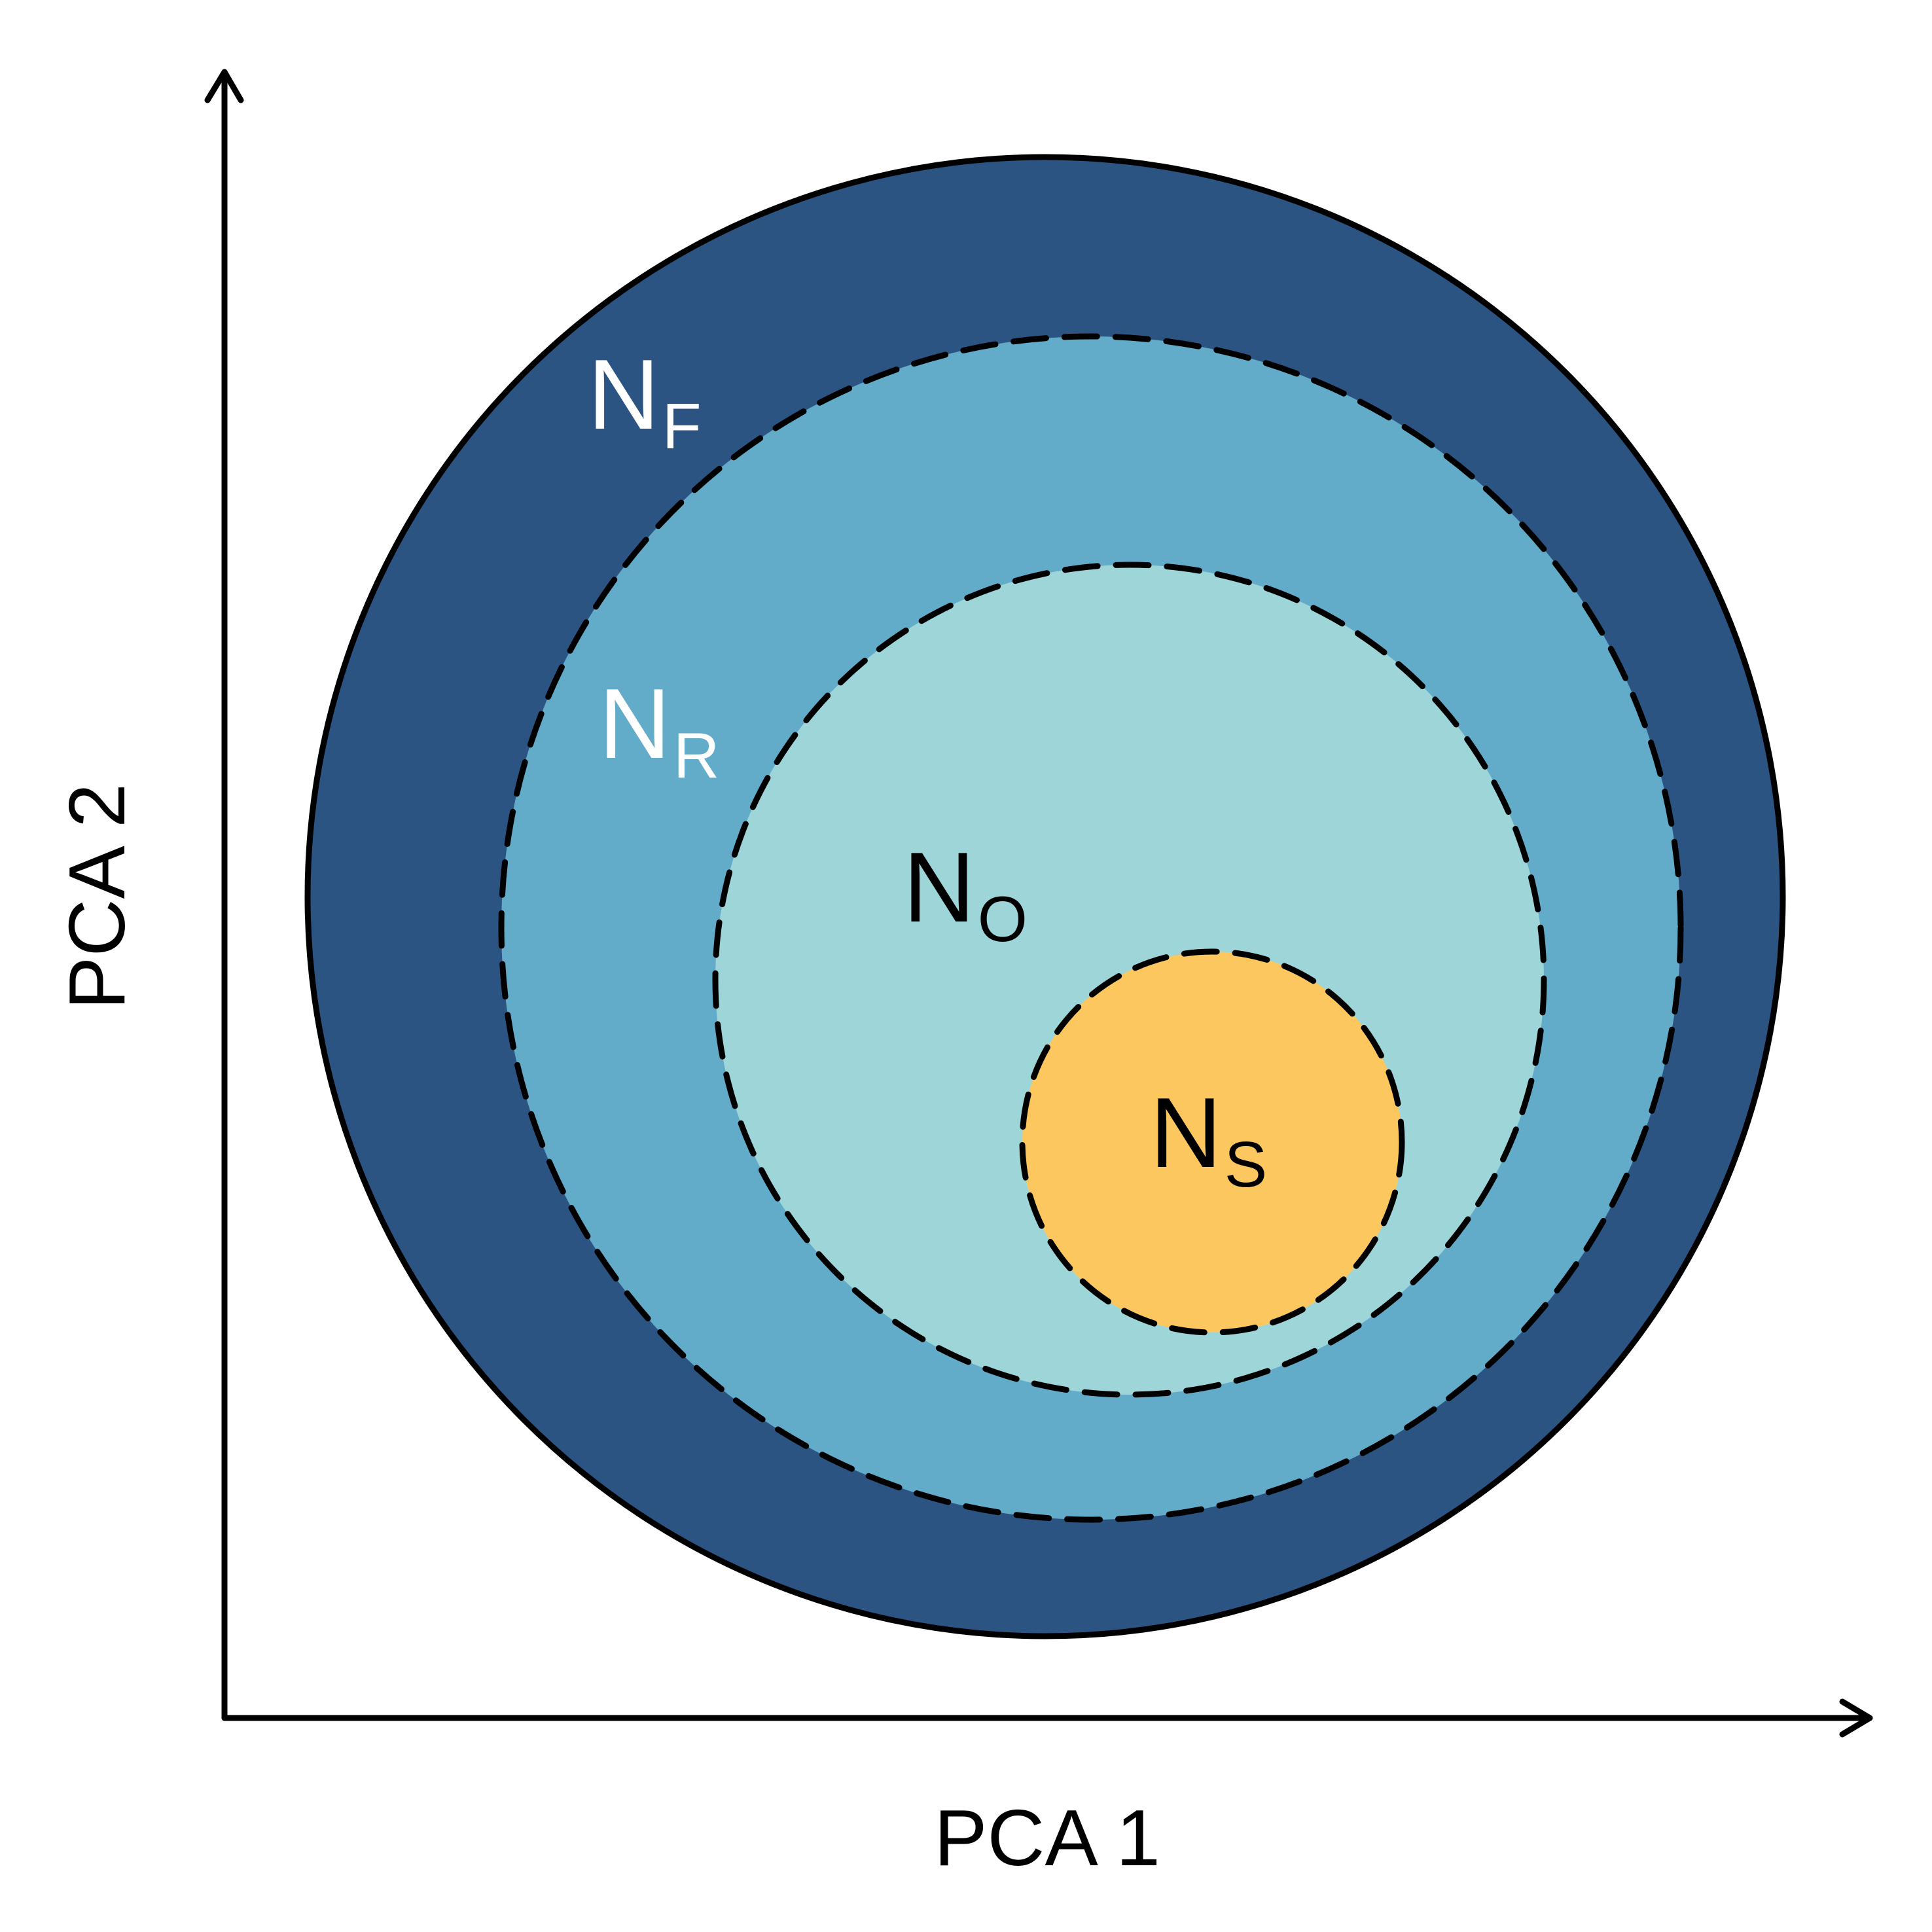  I want to click on label-sampled: NS, so click(1208, 1138).